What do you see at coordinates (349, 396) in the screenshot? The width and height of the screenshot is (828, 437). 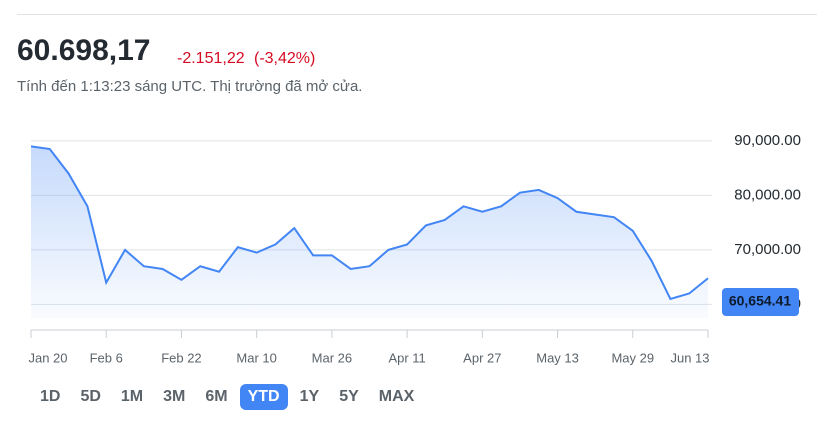 I see `range-button: 5Y` at bounding box center [349, 396].